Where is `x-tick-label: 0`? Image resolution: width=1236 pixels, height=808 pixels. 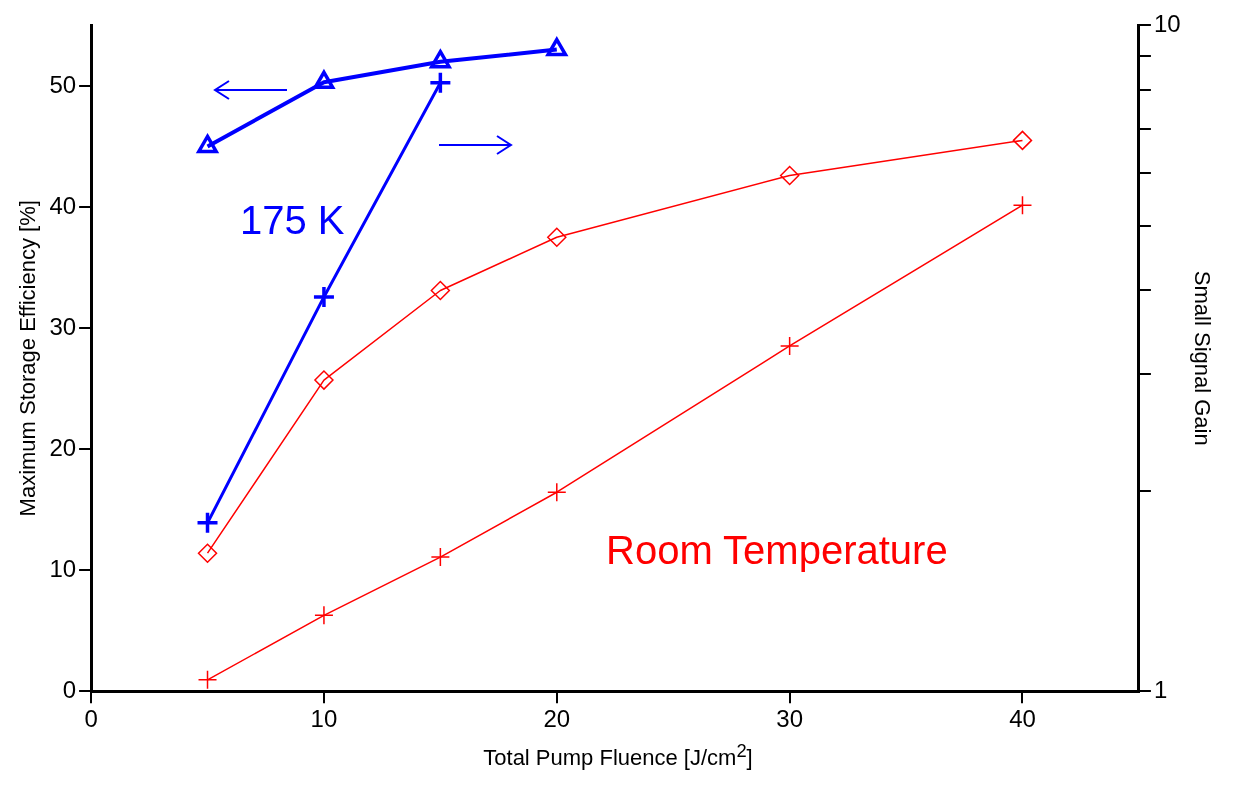
x-tick-label: 0 is located at coordinates (91, 719).